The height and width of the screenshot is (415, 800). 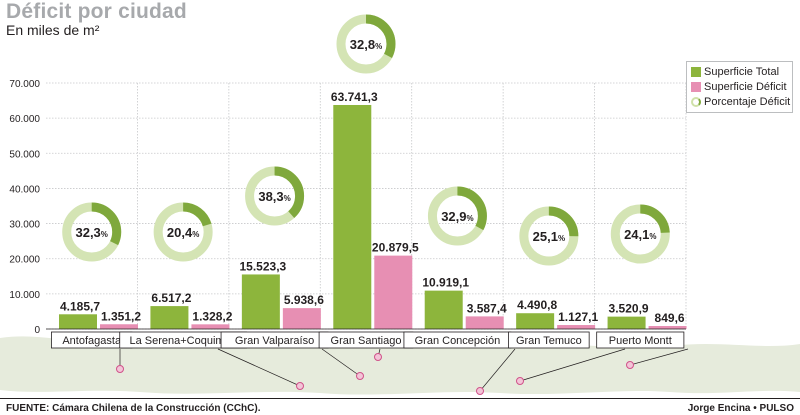 What do you see at coordinates (354, 97) in the screenshot?
I see `data-label-total: 63.741,3` at bounding box center [354, 97].